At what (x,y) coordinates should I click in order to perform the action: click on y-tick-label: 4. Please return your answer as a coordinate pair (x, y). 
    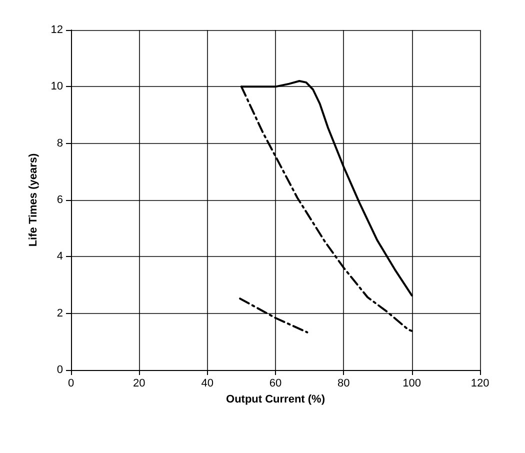
    Looking at the image, I should click on (59, 256).